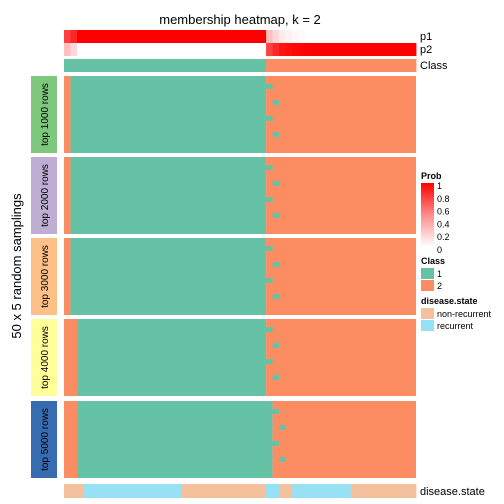 This screenshot has width=504, height=504. Describe the element at coordinates (443, 199) in the screenshot. I see `legend-prob-tick: 0.8` at that location.